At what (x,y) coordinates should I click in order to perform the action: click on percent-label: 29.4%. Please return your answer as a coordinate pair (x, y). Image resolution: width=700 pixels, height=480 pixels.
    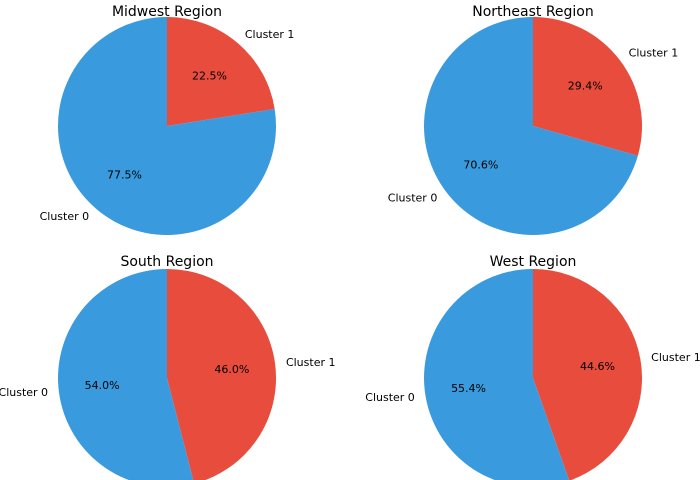
    Looking at the image, I should click on (585, 86).